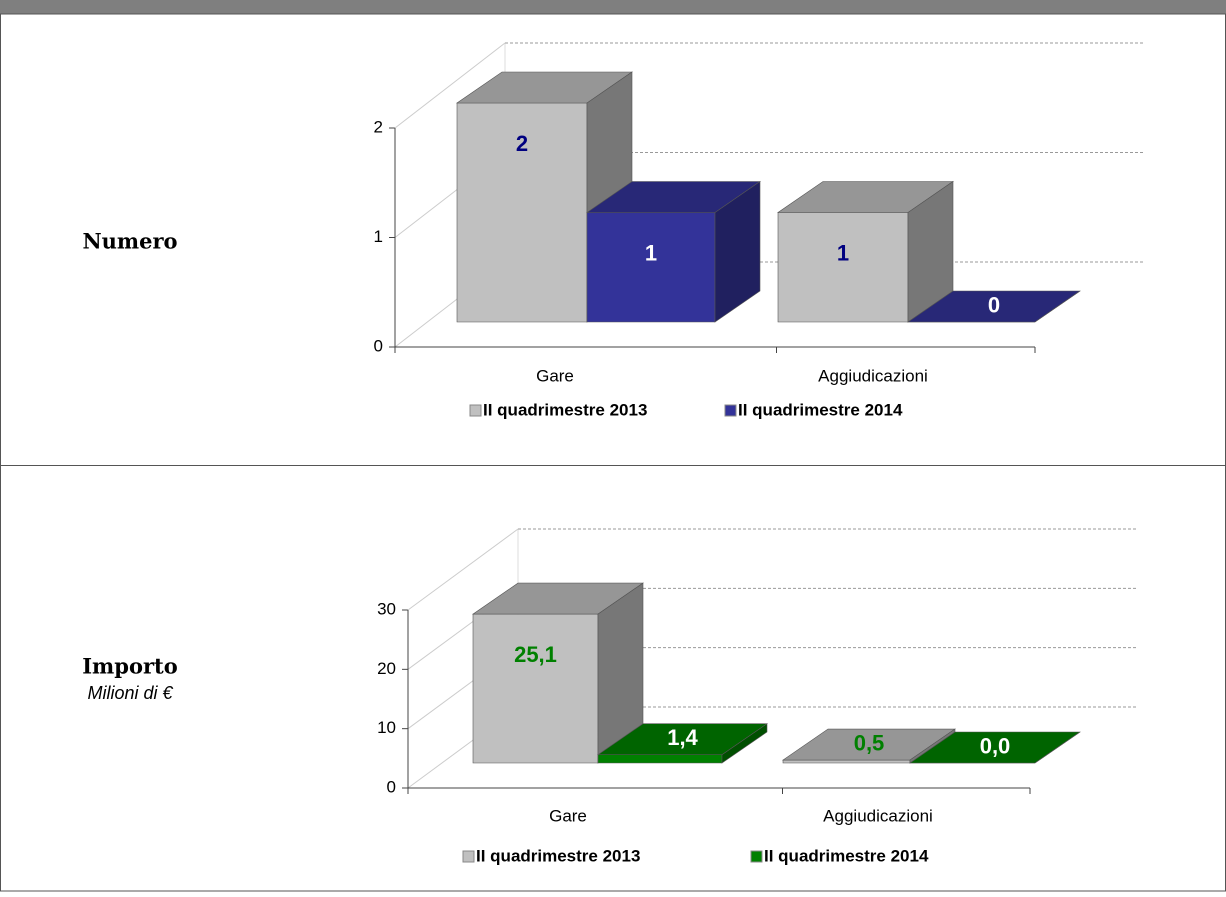 The image size is (1226, 897). Describe the element at coordinates (386, 608) in the screenshot. I see `y-tick-label: 30` at that location.